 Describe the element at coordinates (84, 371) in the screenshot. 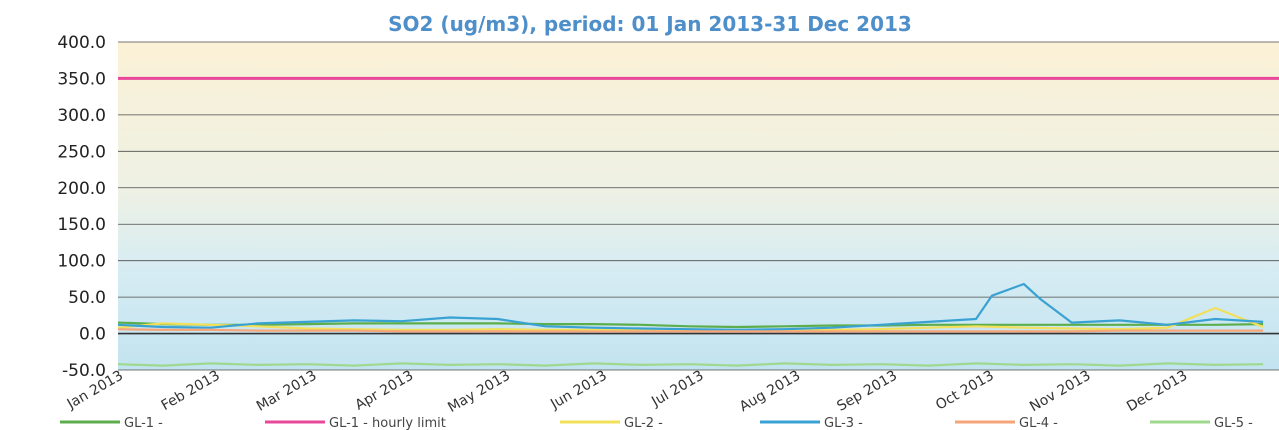

I see `y-tick-label: -50.0` at that location.